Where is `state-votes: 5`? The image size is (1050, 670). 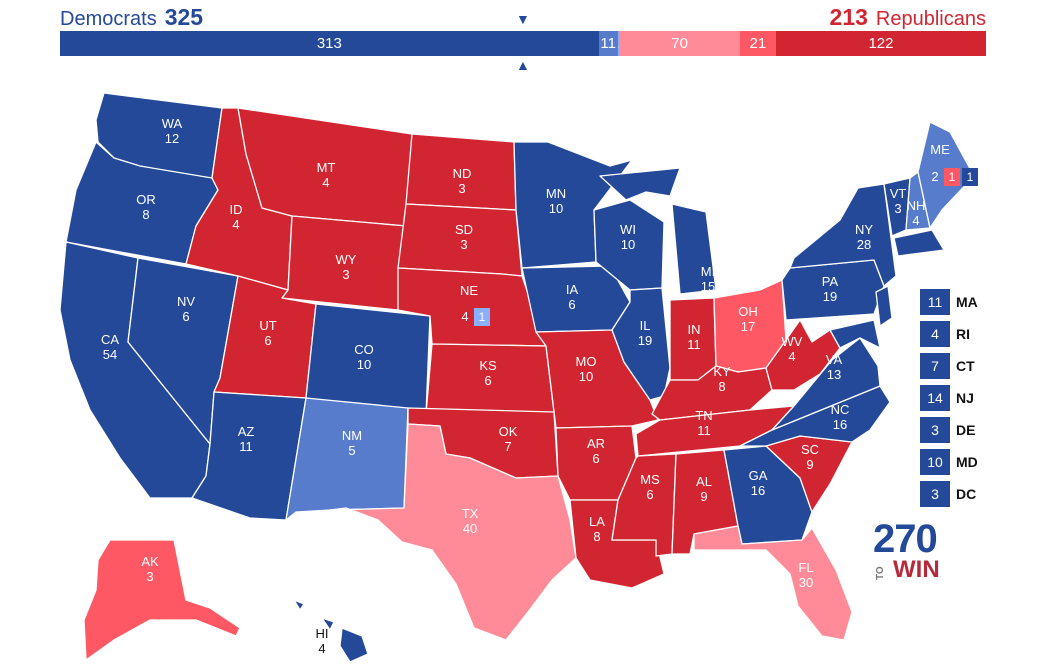
state-votes: 5 is located at coordinates (351, 450).